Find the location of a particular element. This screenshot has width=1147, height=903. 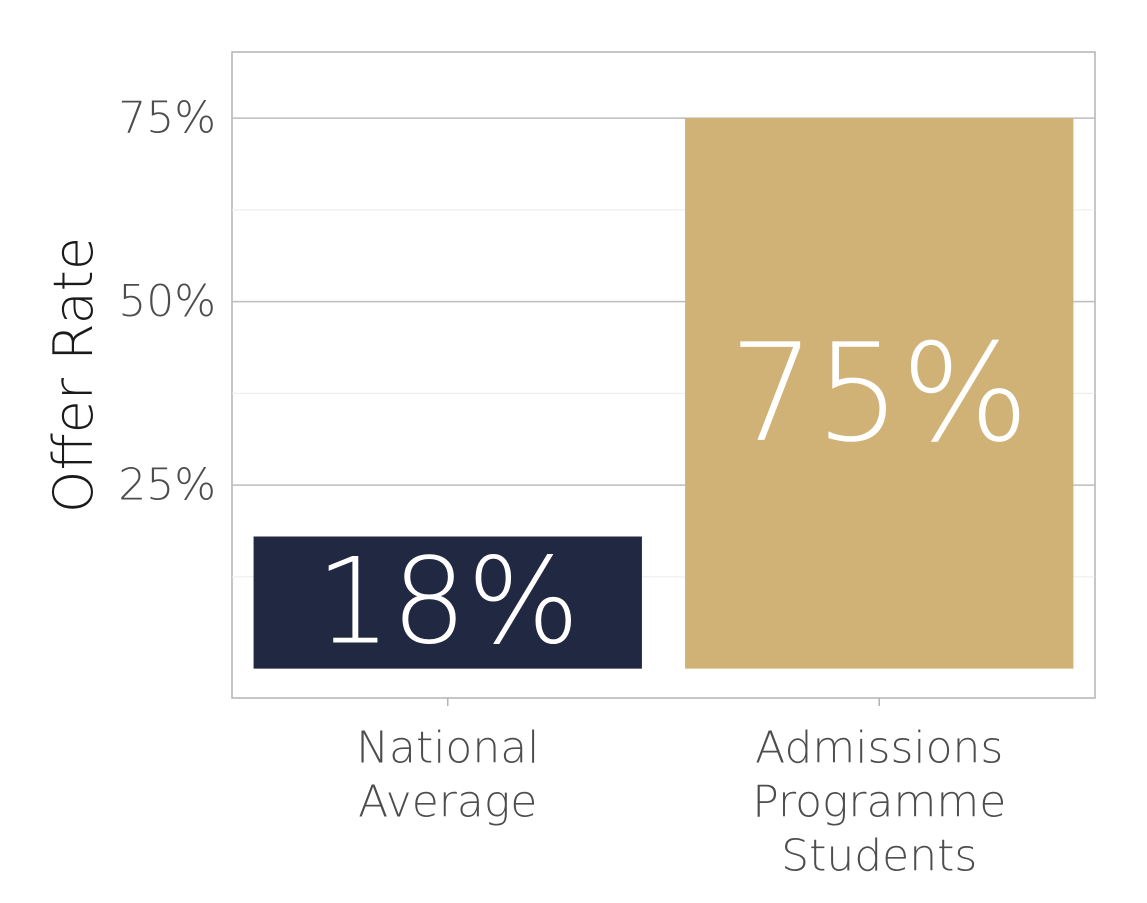

bar is located at coordinates (447, 602).